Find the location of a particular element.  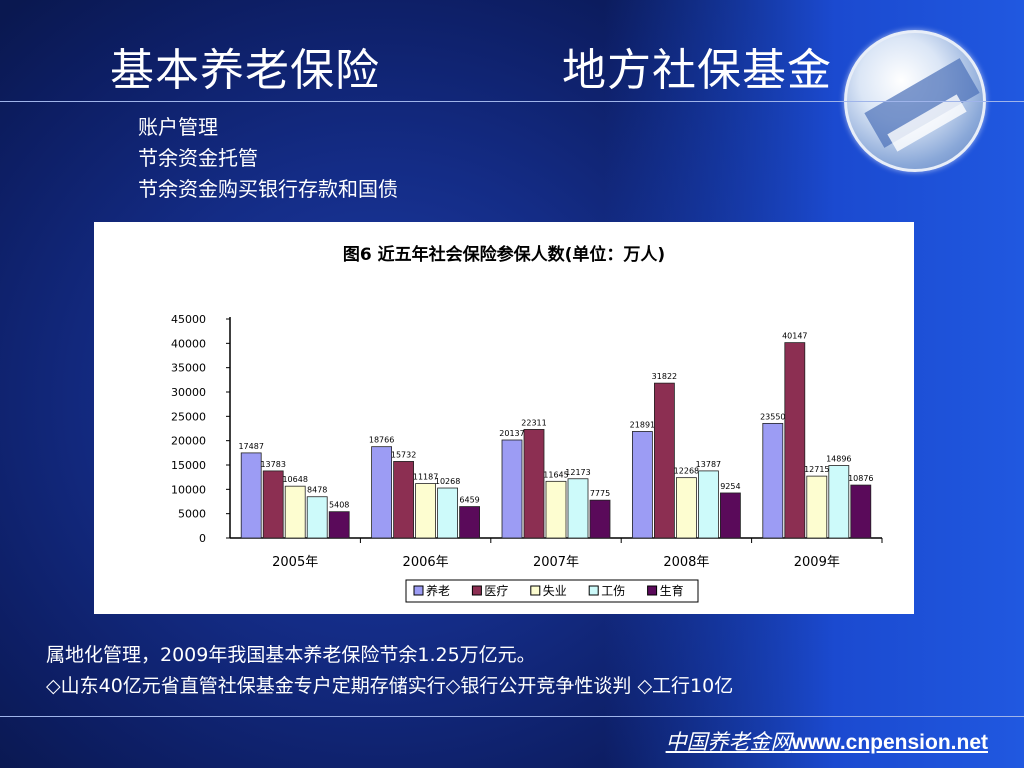

data-label: 40147 is located at coordinates (794, 336).